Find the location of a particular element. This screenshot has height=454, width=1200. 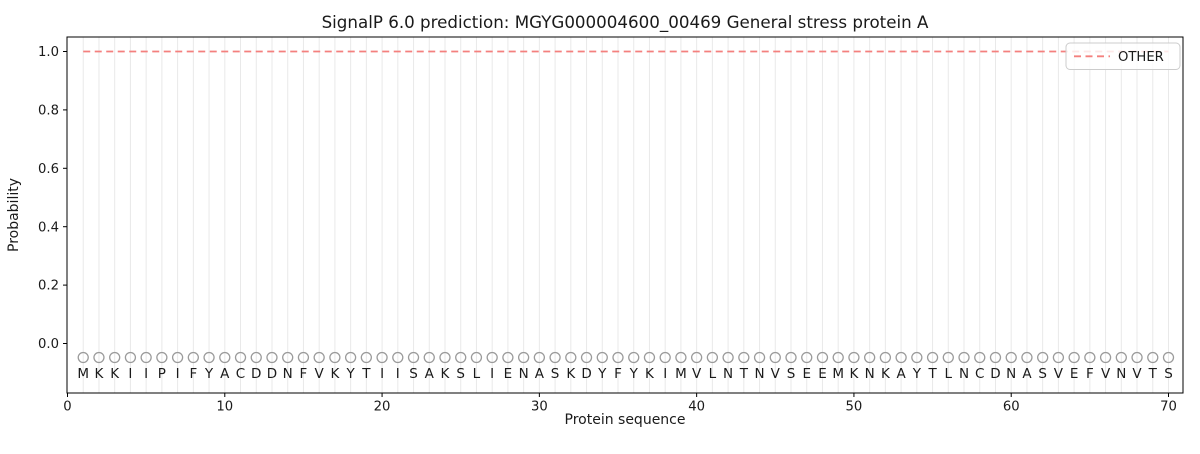

y-tick-label: 1.0 is located at coordinates (48, 52).